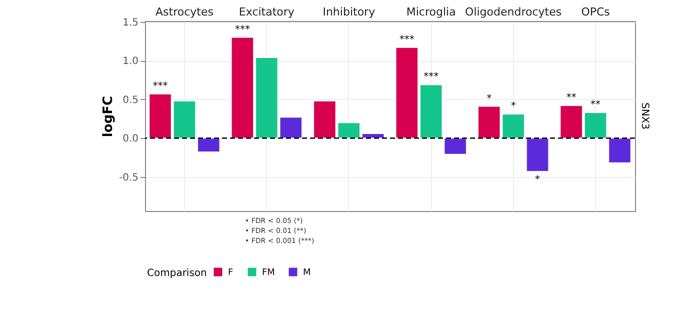 The width and height of the screenshot is (680, 322). I want to click on y-tick-label: 0.5, so click(130, 100).